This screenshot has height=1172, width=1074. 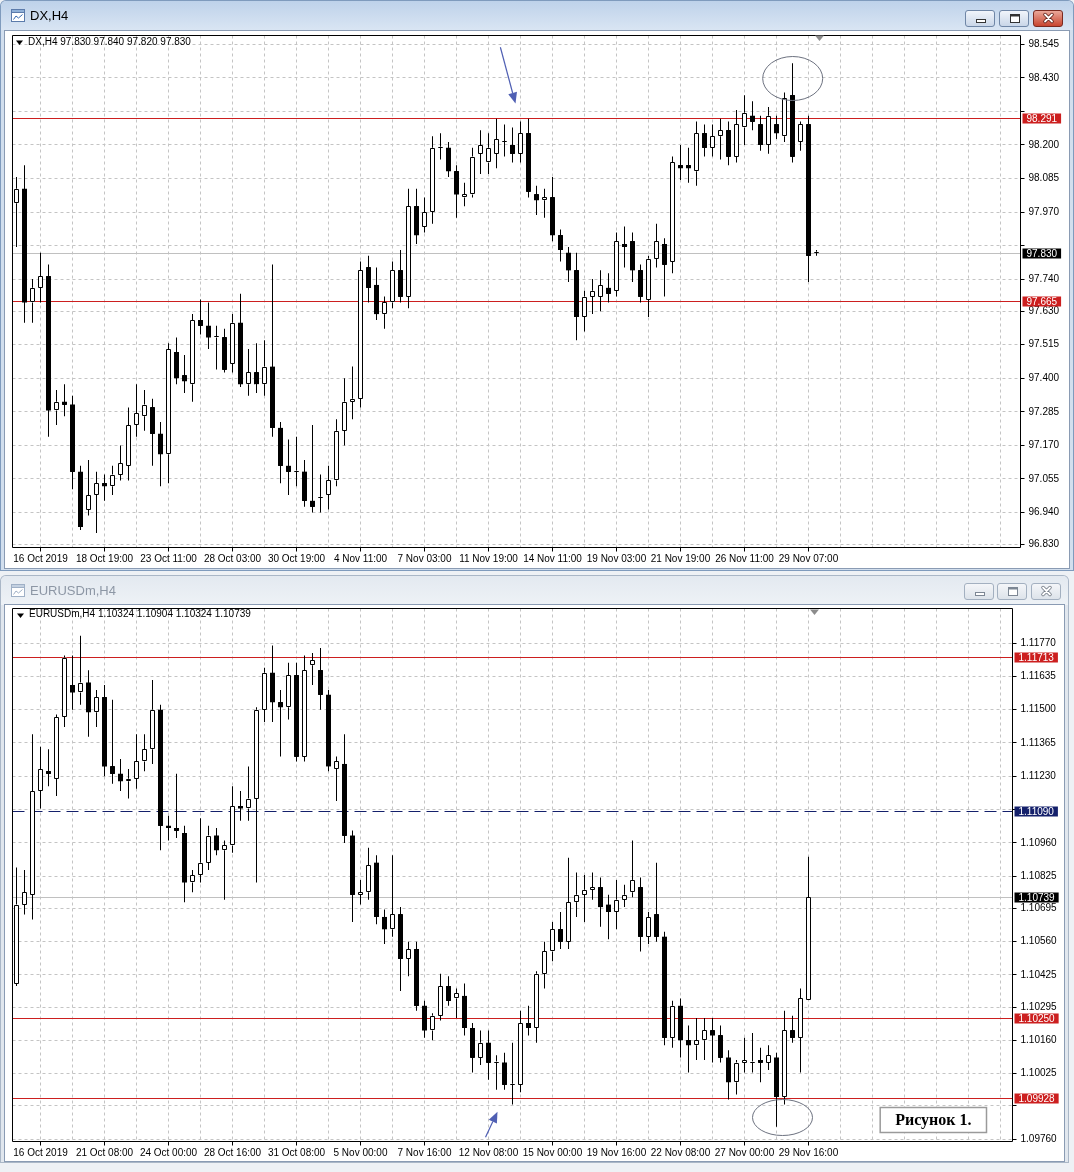 What do you see at coordinates (745, 559) in the screenshot?
I see `x-tick-label: 26 Nov 11:00` at bounding box center [745, 559].